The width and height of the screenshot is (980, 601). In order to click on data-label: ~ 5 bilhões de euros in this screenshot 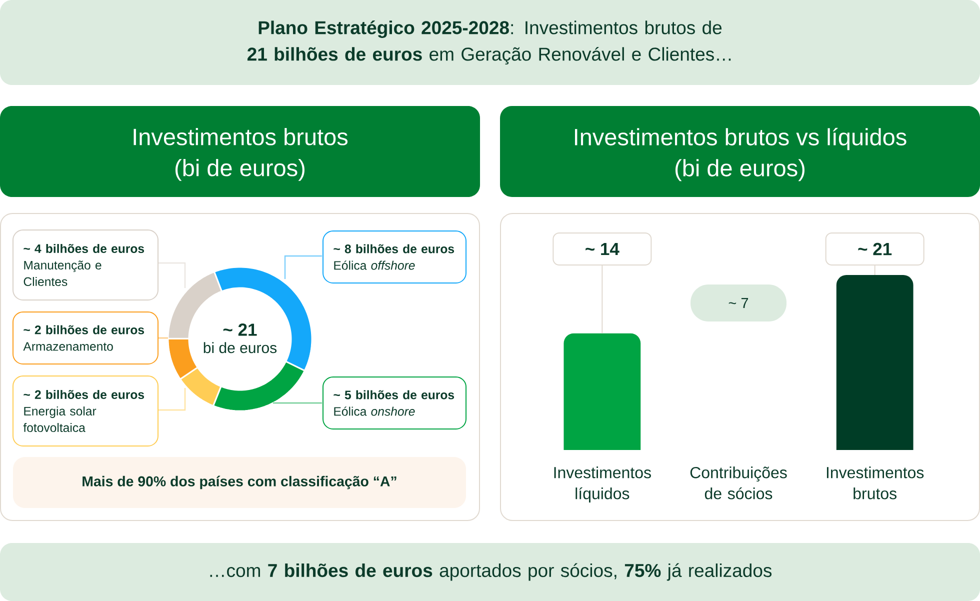, I will do `click(394, 395)`.